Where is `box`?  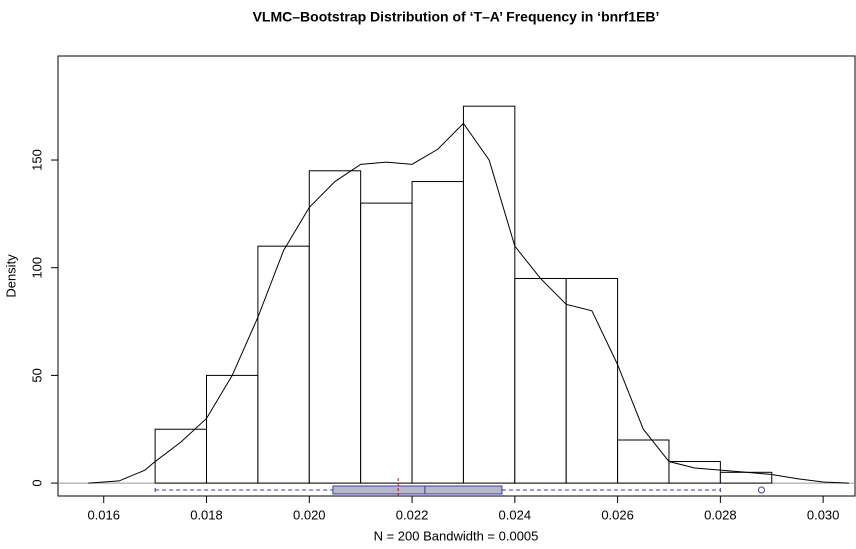 box is located at coordinates (417, 490).